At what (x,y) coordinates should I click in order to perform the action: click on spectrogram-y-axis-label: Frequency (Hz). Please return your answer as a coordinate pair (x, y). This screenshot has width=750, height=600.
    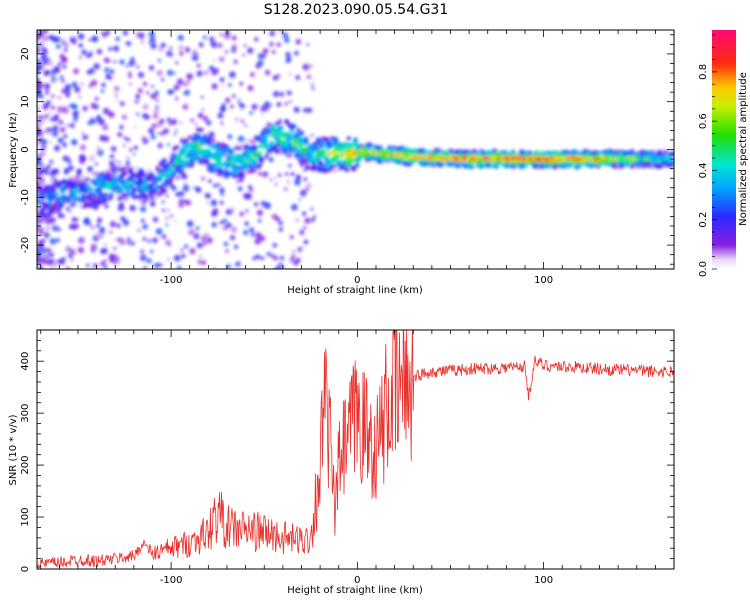
    Looking at the image, I should click on (13, 150).